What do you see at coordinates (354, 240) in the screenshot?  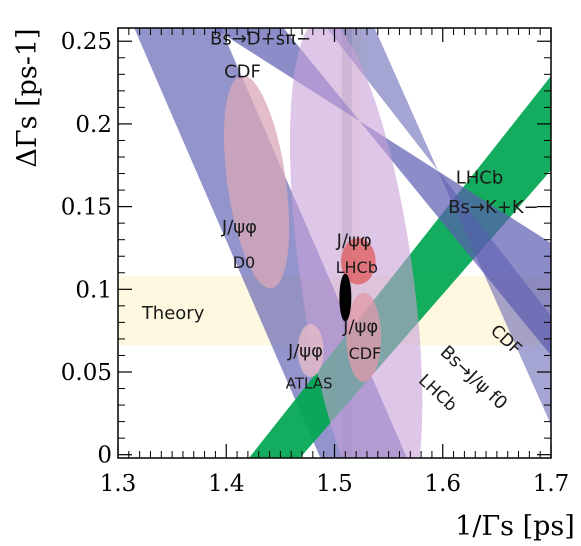 I see `lbl-lhcb-mode: J/ψφ` at bounding box center [354, 240].